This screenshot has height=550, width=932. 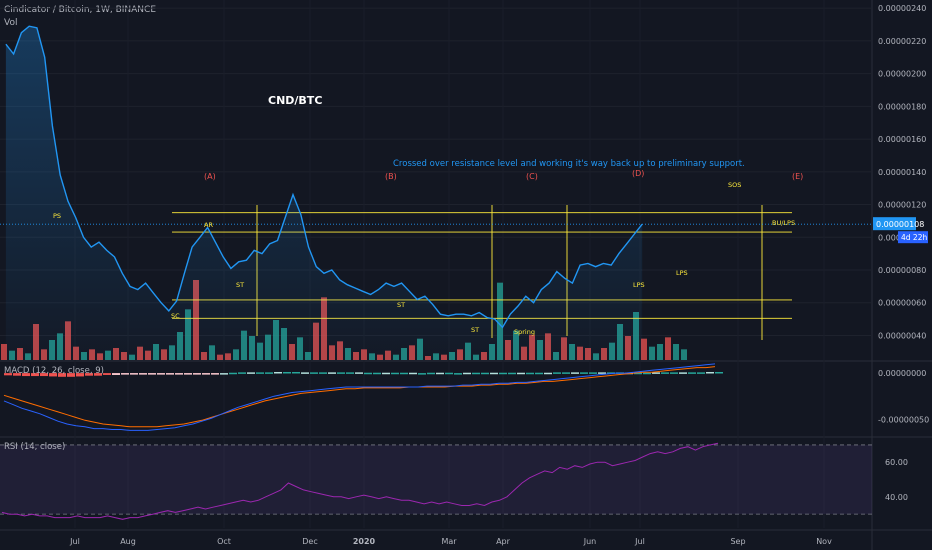 What do you see at coordinates (902, 303) in the screenshot?
I see `price-tick-label: 0.00000060` at bounding box center [902, 303].